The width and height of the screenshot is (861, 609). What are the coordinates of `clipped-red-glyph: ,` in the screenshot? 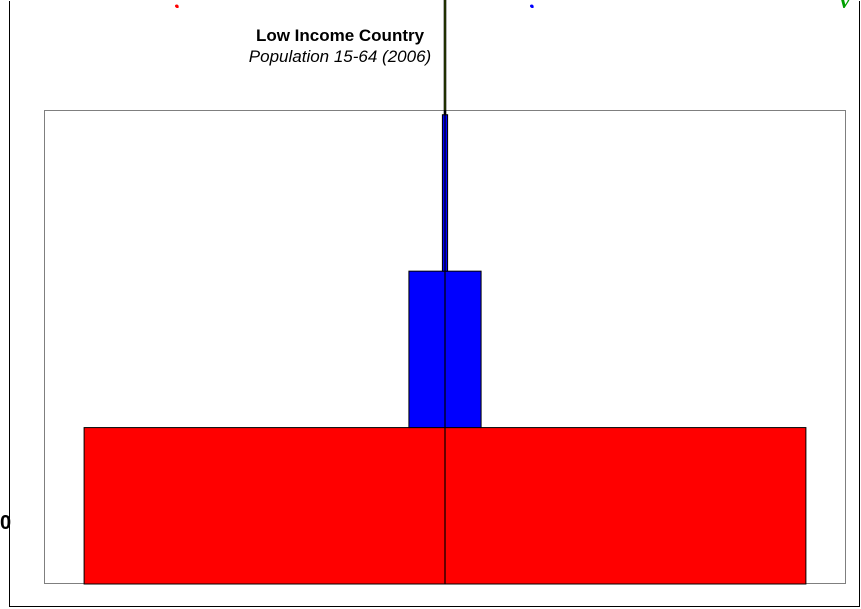 It's located at (178, 4).